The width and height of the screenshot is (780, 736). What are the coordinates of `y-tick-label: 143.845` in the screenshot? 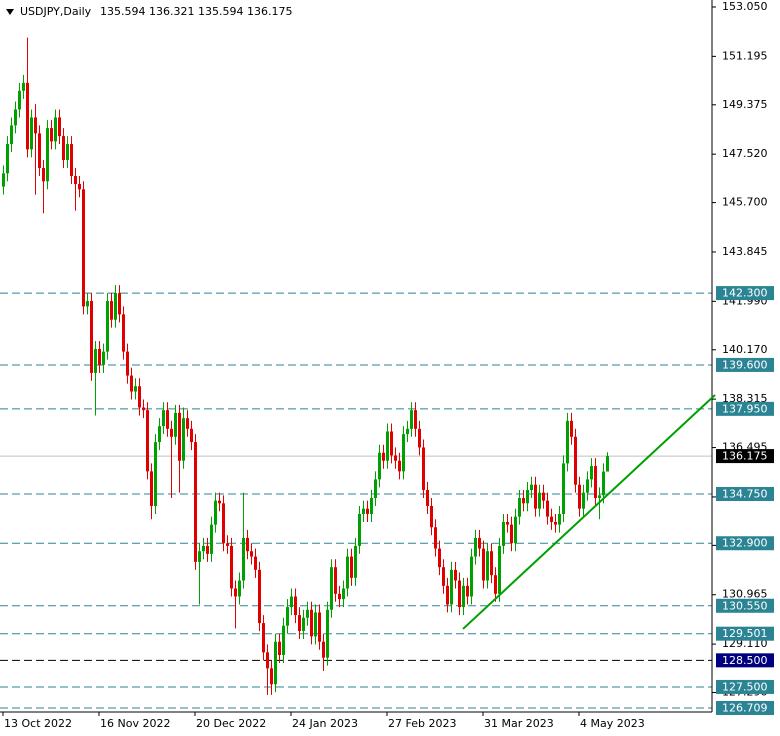 It's located at (745, 251).